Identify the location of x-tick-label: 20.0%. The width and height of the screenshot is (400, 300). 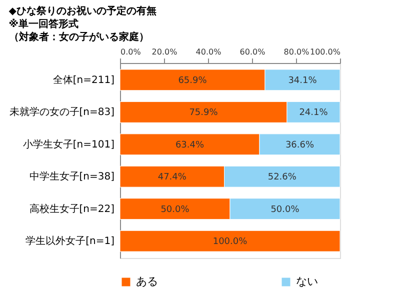
(165, 52).